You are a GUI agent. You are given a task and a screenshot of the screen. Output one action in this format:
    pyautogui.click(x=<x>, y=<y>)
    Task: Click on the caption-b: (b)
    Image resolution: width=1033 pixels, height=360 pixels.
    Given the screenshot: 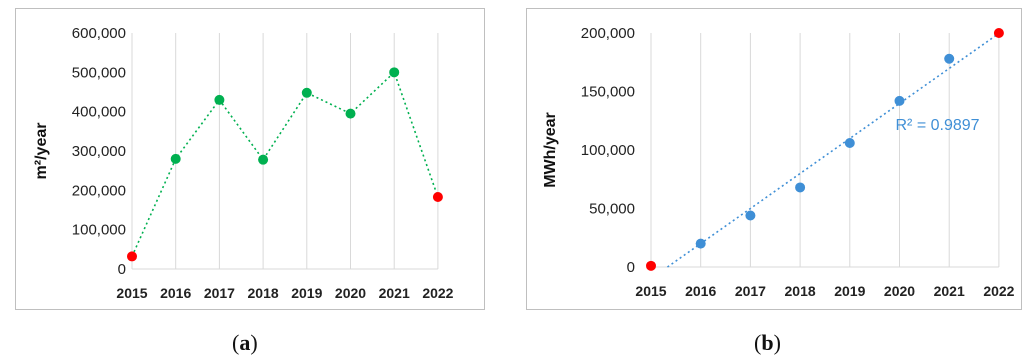 What is the action you would take?
    pyautogui.click(x=767, y=342)
    